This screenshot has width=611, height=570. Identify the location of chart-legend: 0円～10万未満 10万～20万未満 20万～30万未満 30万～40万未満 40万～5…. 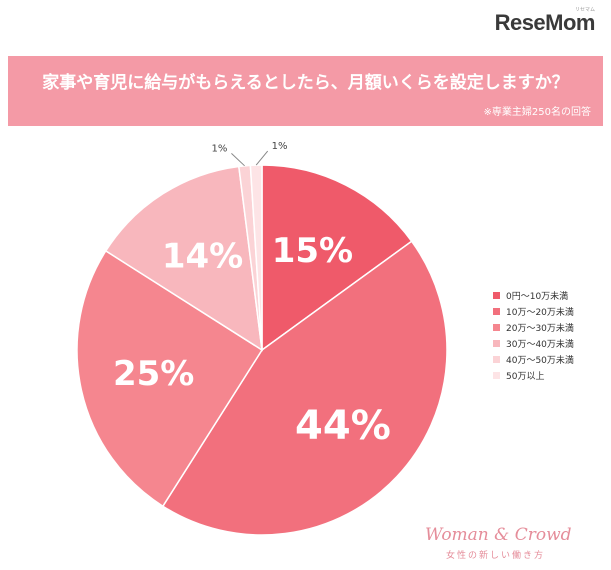
(533, 335).